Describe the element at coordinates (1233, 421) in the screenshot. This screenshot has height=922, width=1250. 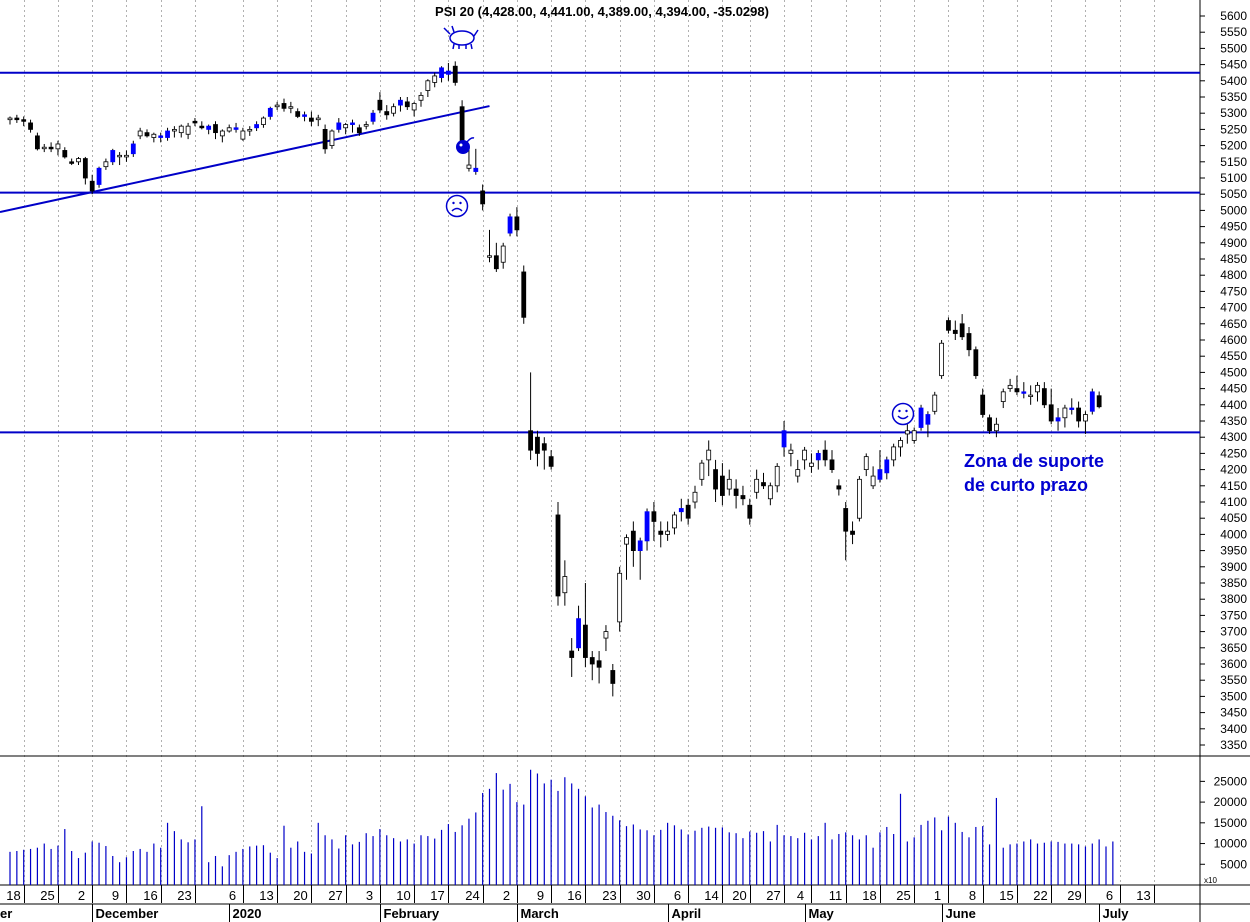
I see `price-tick-label: 4350` at that location.